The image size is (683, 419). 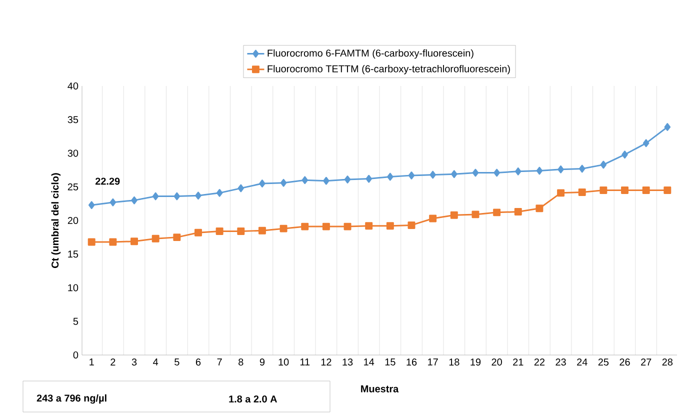 What do you see at coordinates (155, 362) in the screenshot?
I see `x-tick-label: 4` at bounding box center [155, 362].